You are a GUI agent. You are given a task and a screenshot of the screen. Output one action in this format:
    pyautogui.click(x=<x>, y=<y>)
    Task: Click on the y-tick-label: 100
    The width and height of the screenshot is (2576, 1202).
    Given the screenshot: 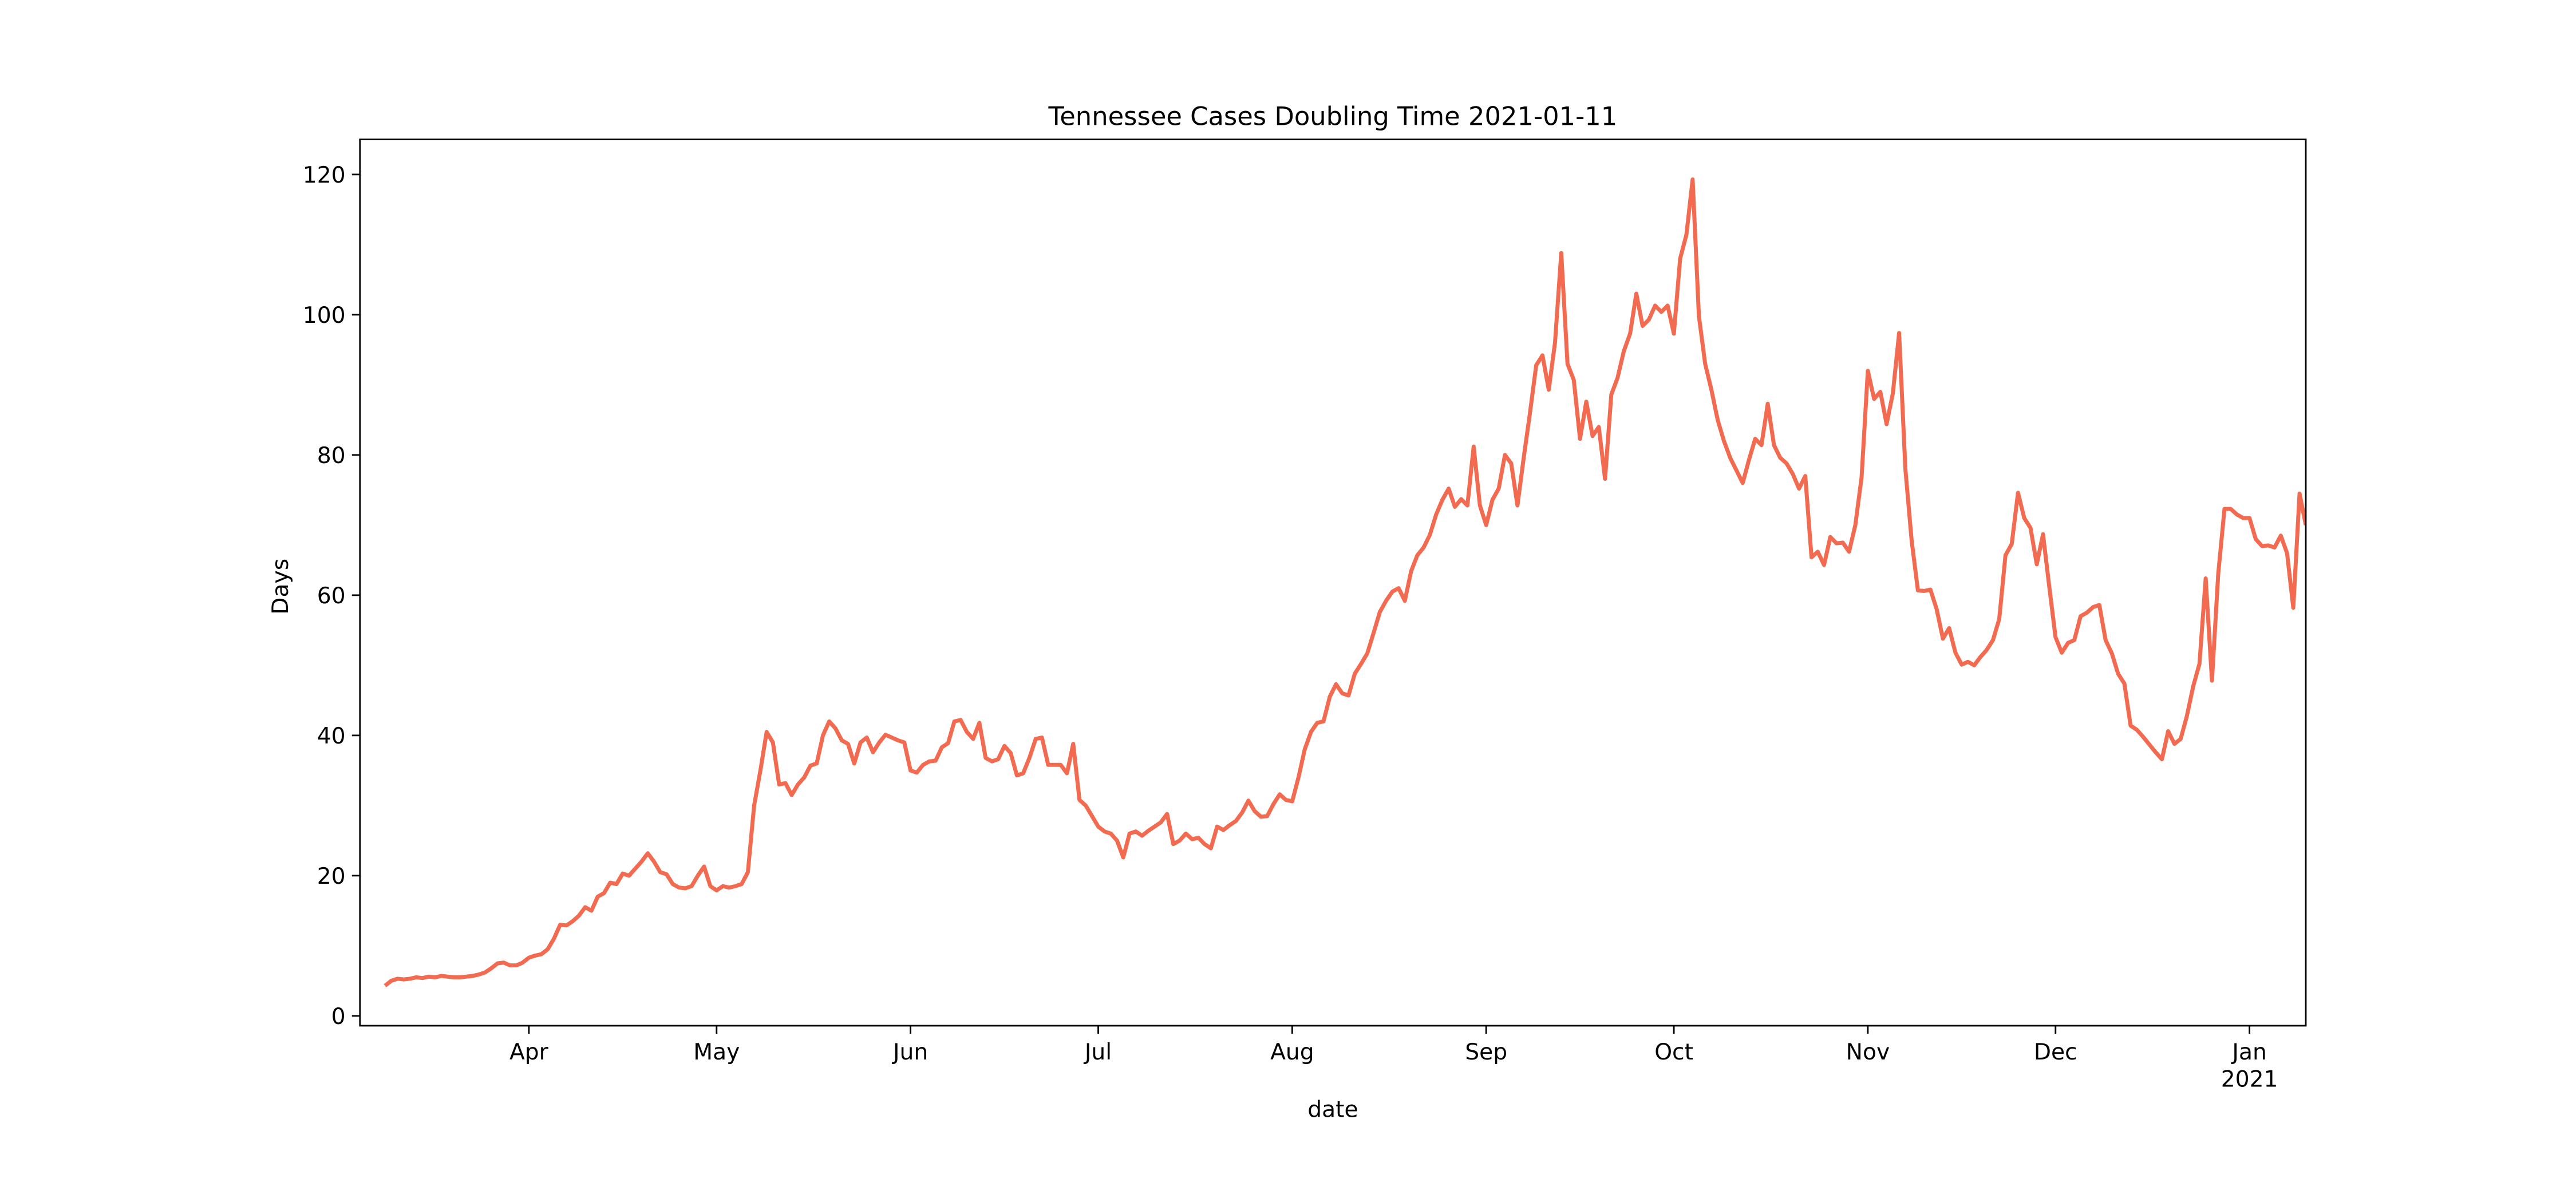 What is the action you would take?
    pyautogui.click(x=324, y=316)
    